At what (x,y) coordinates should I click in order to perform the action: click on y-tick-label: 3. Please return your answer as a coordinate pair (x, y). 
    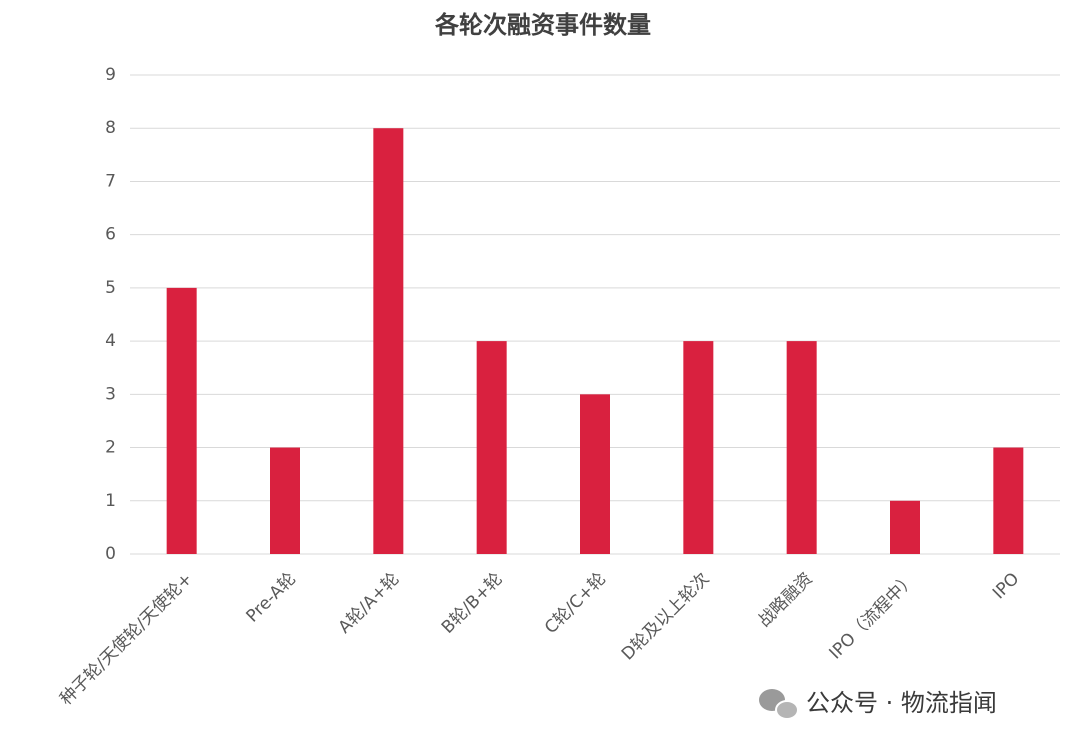
    Looking at the image, I should click on (110, 394).